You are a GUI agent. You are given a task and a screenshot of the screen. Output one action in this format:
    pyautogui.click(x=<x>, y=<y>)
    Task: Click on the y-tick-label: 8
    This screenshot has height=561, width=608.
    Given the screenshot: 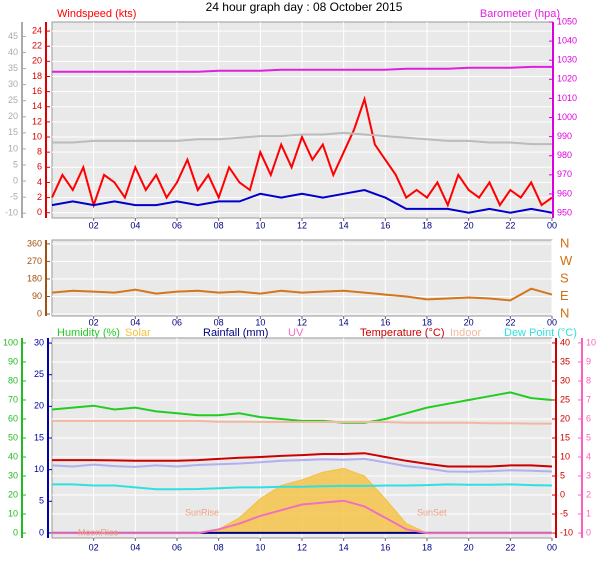 What is the action you would take?
    pyautogui.click(x=588, y=380)
    